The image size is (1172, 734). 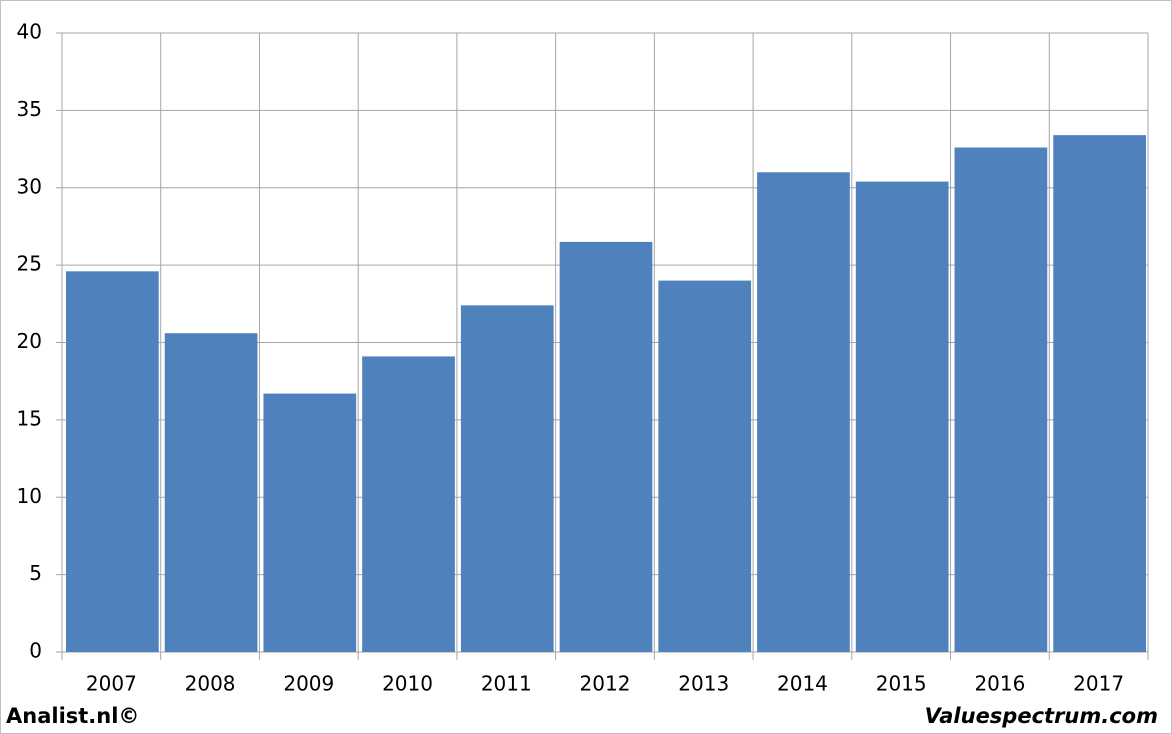 What do you see at coordinates (605, 684) in the screenshot?
I see `x-tick-label: 2012` at bounding box center [605, 684].